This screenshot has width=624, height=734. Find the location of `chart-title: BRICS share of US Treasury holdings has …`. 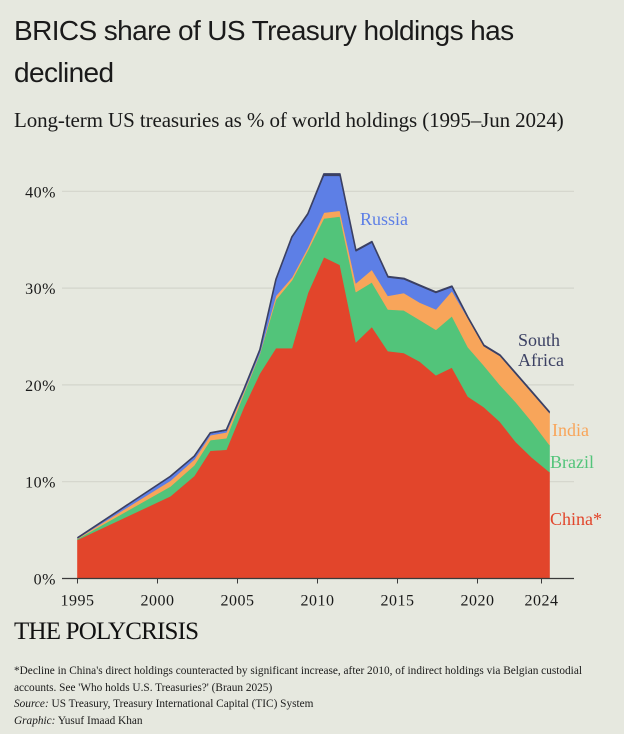

chart-title: BRICS share of US Treasury holdings has … is located at coordinates (264, 51).